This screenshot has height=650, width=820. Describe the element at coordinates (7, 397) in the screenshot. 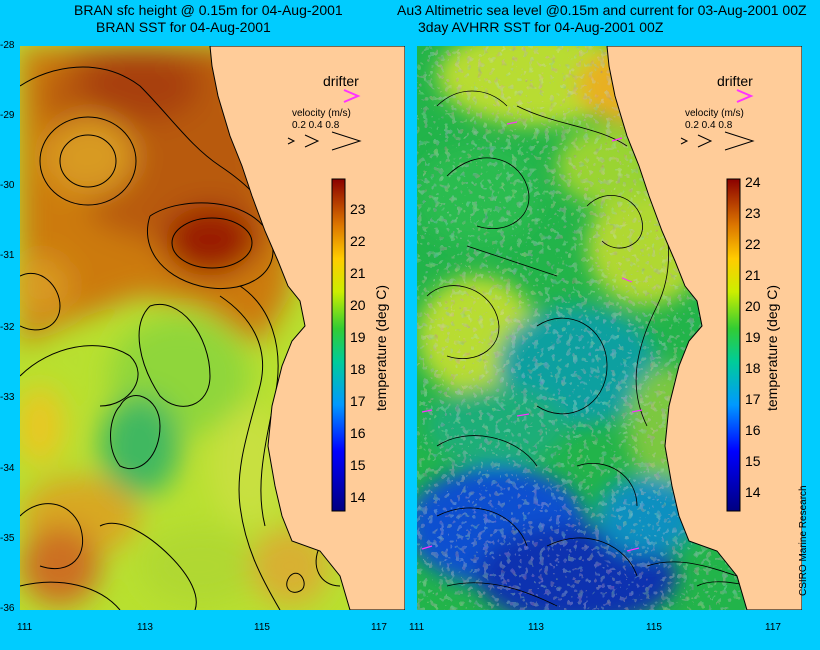

I see `lat-tick: -33` at that location.